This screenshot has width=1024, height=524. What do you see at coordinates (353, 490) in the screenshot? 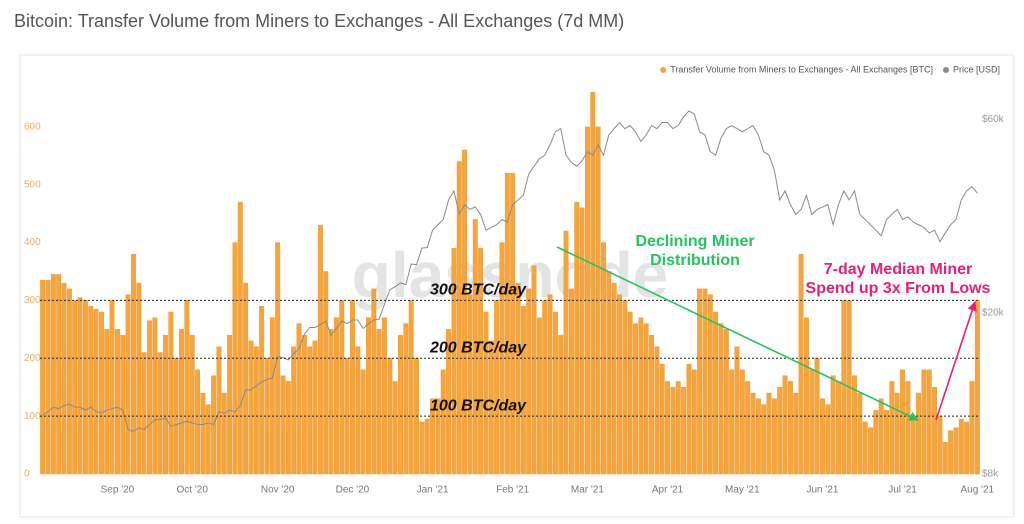
I see `x-tick-label: Dec '20` at bounding box center [353, 490].